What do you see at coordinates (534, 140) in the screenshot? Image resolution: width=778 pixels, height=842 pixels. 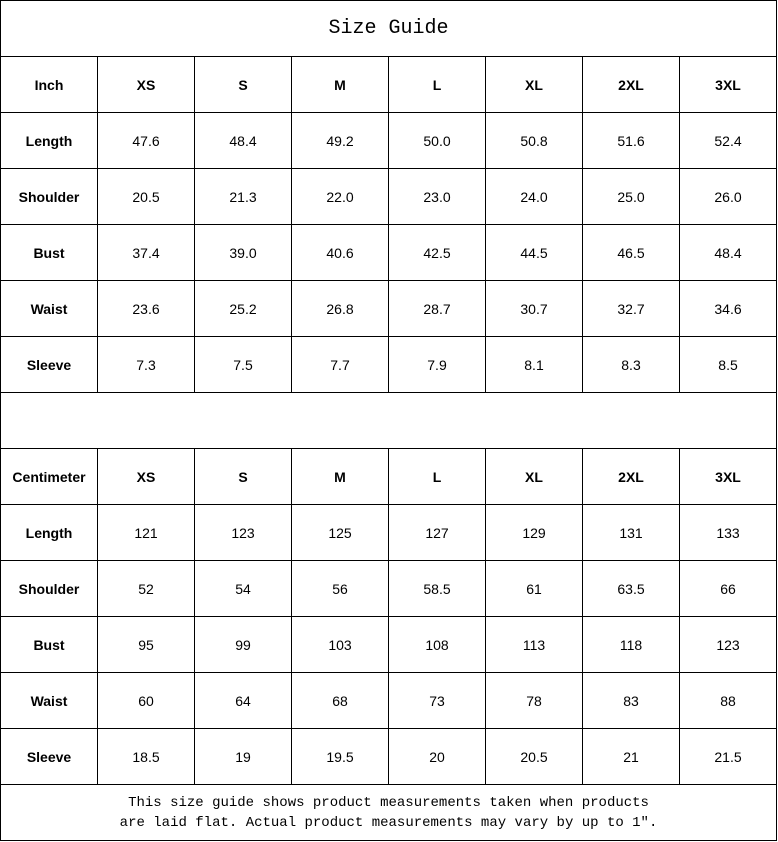 I see `measurement-cell: 50.8` at bounding box center [534, 140].